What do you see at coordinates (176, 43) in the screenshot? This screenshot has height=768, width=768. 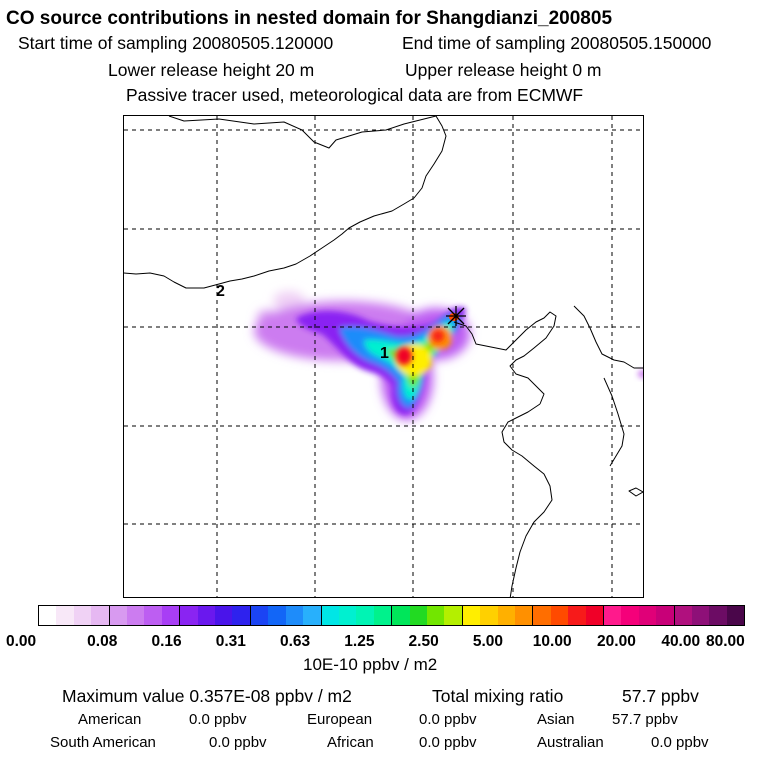 I see `start-time-label: Start time of sampling 20080505.120000` at bounding box center [176, 43].